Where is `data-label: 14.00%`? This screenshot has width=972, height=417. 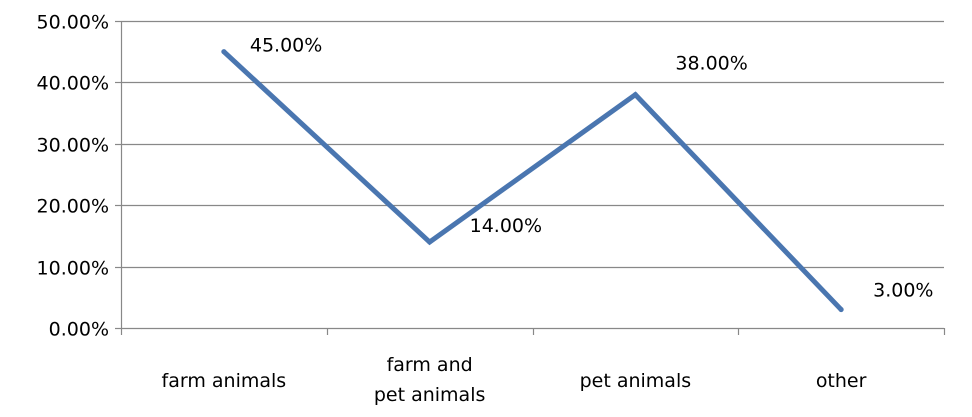
data-label: 14.00% is located at coordinates (506, 226).